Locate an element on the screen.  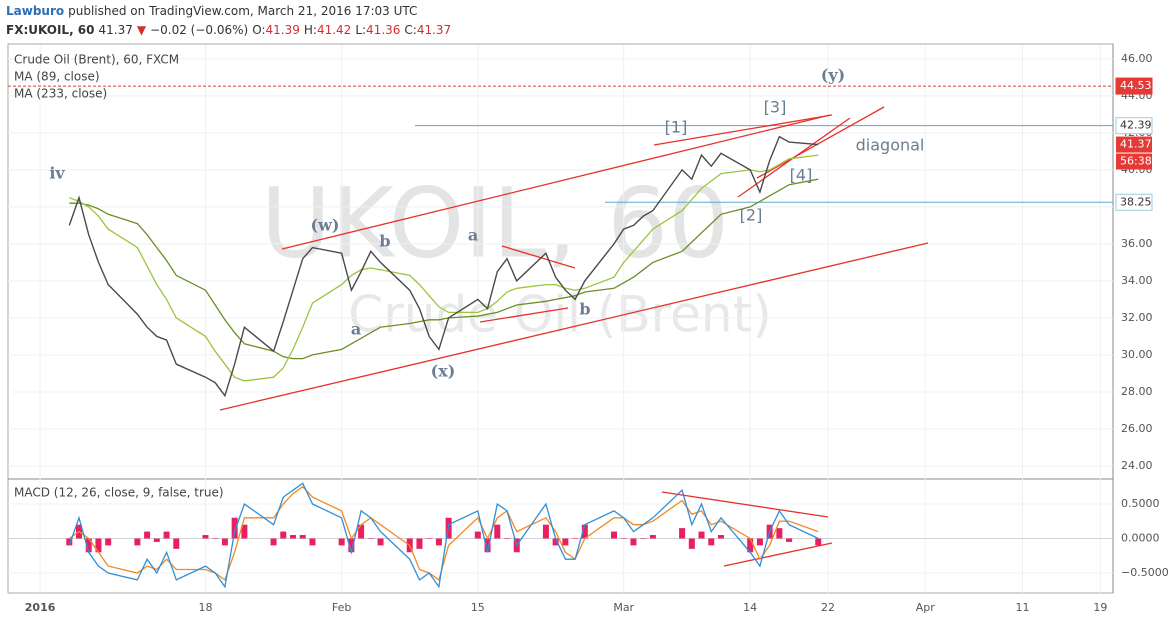
legend-entry: MA (233, close) is located at coordinates (60, 94).